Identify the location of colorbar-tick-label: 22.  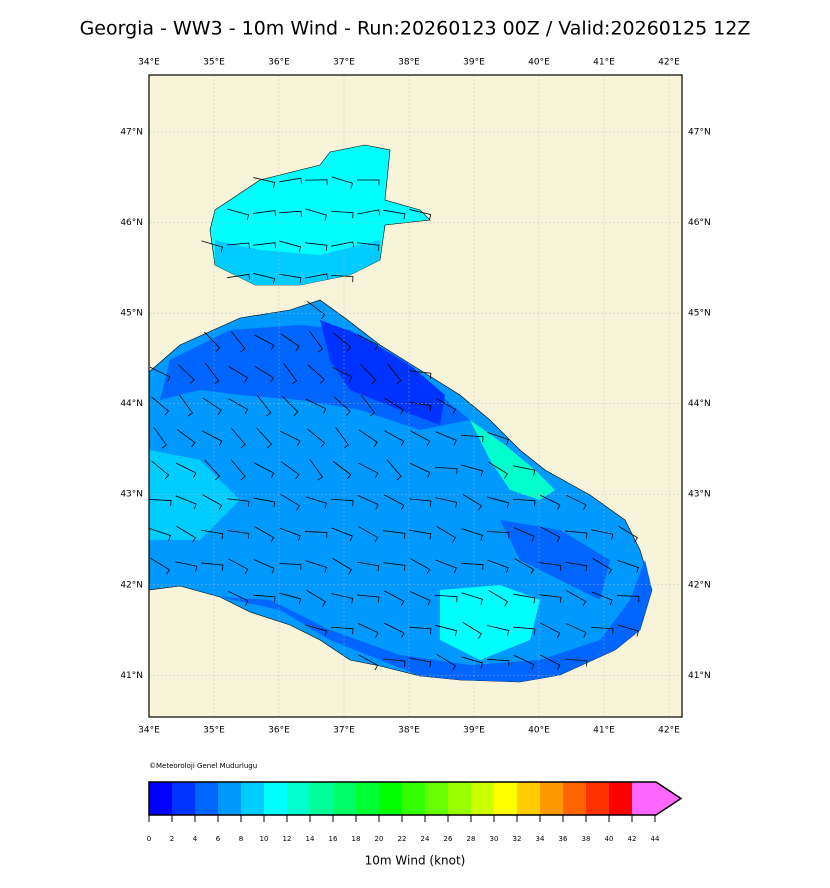
(402, 839).